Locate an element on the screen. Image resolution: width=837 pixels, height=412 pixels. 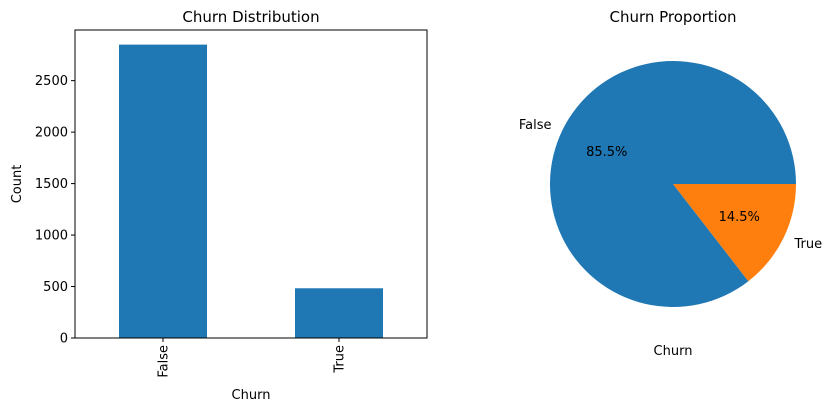
y-tick-label: 1500 is located at coordinates (51, 184).